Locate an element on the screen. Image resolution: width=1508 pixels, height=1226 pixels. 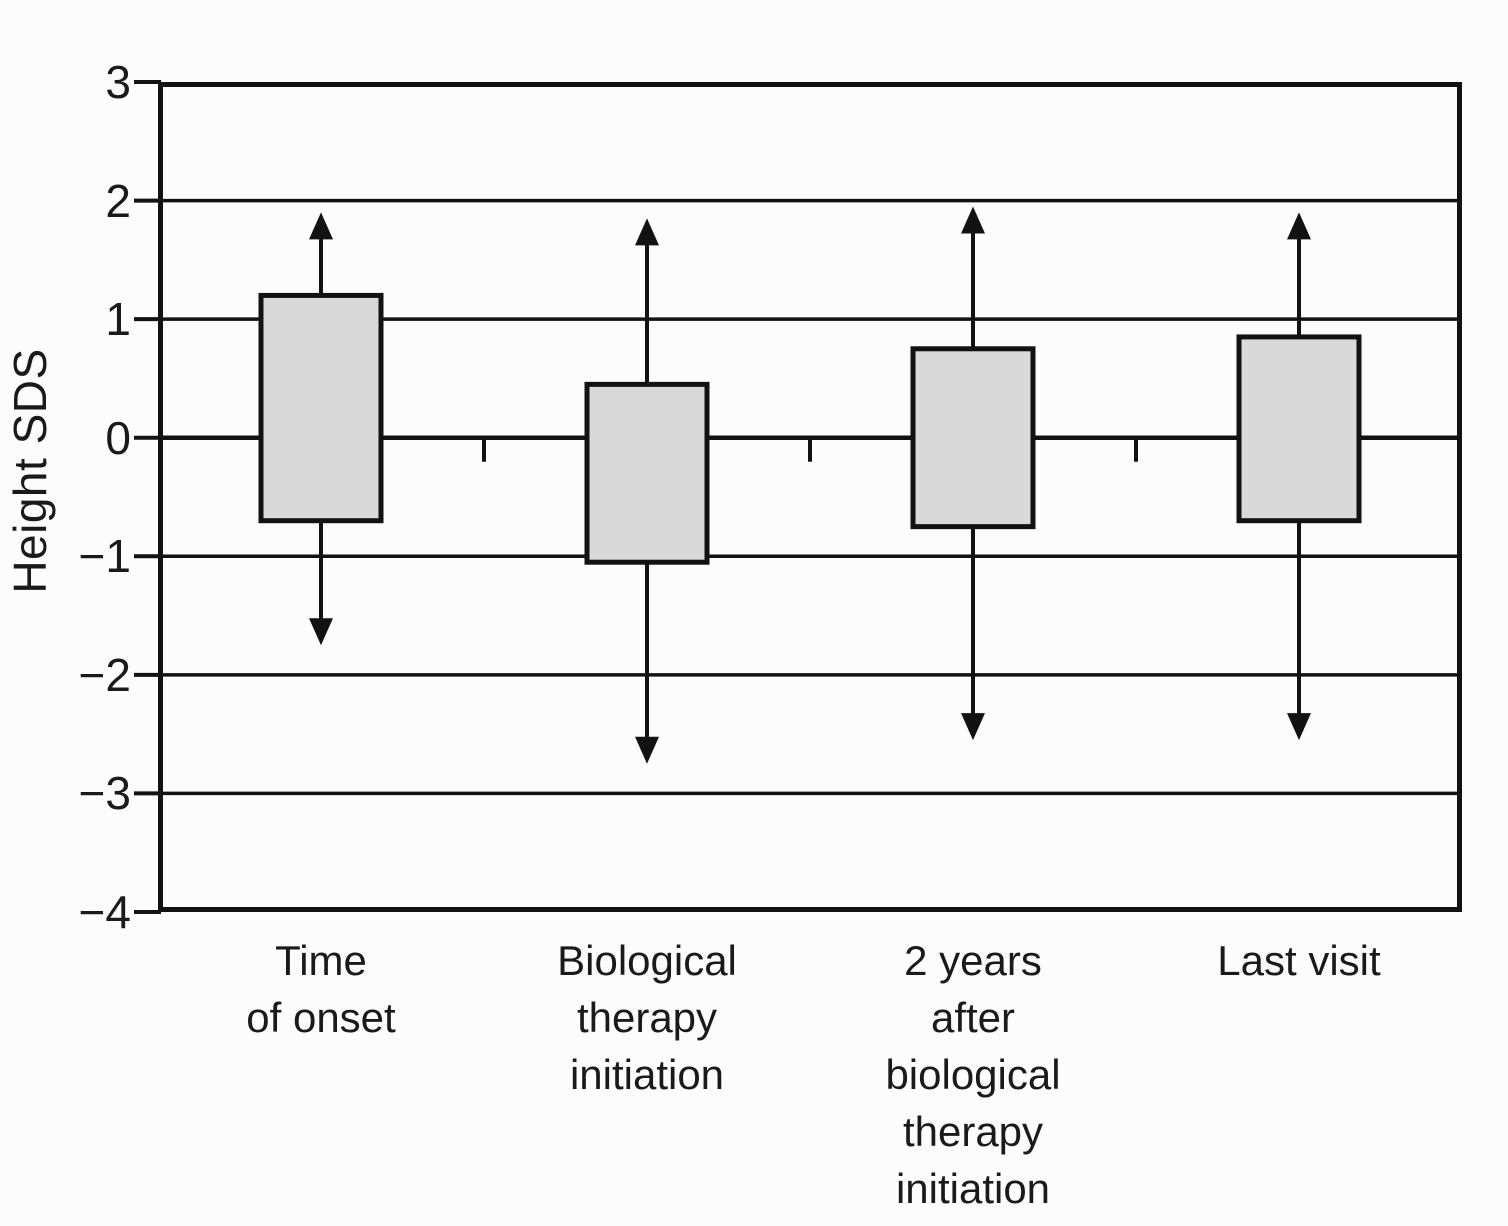
y-tick-label: −4 is located at coordinates (104, 912).